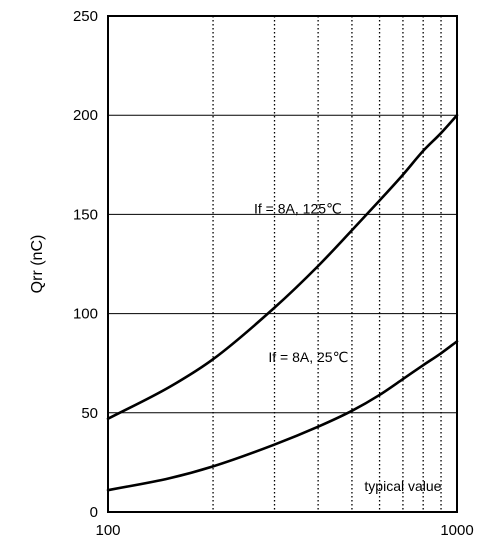 This screenshot has width=480, height=548. Describe the element at coordinates (85, 314) in the screenshot. I see `y-tick-label-100: 100` at that location.